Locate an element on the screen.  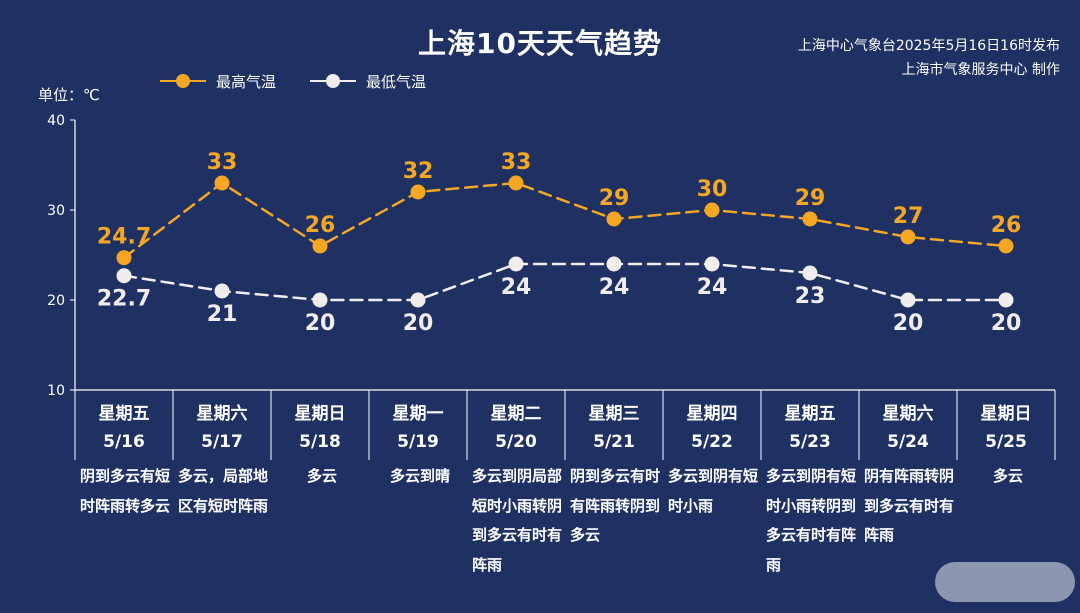
day-column: 星期日 5/25 is located at coordinates (1006, 424).